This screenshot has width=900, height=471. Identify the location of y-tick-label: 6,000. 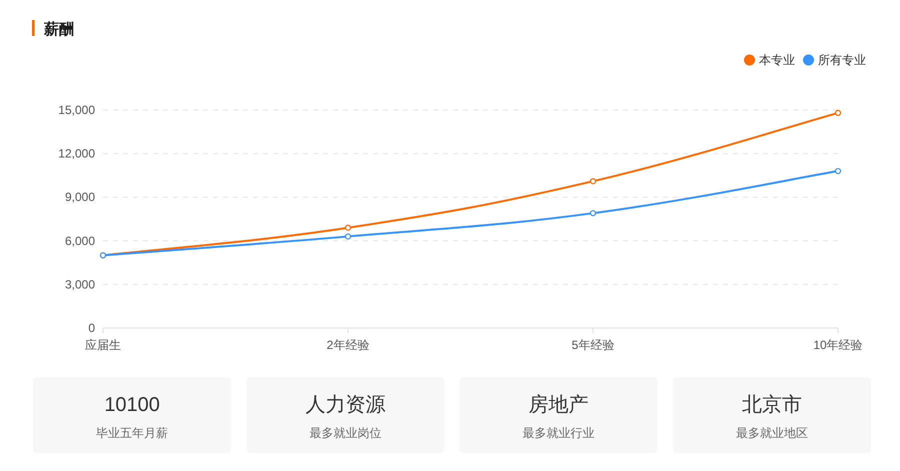
(80, 241).